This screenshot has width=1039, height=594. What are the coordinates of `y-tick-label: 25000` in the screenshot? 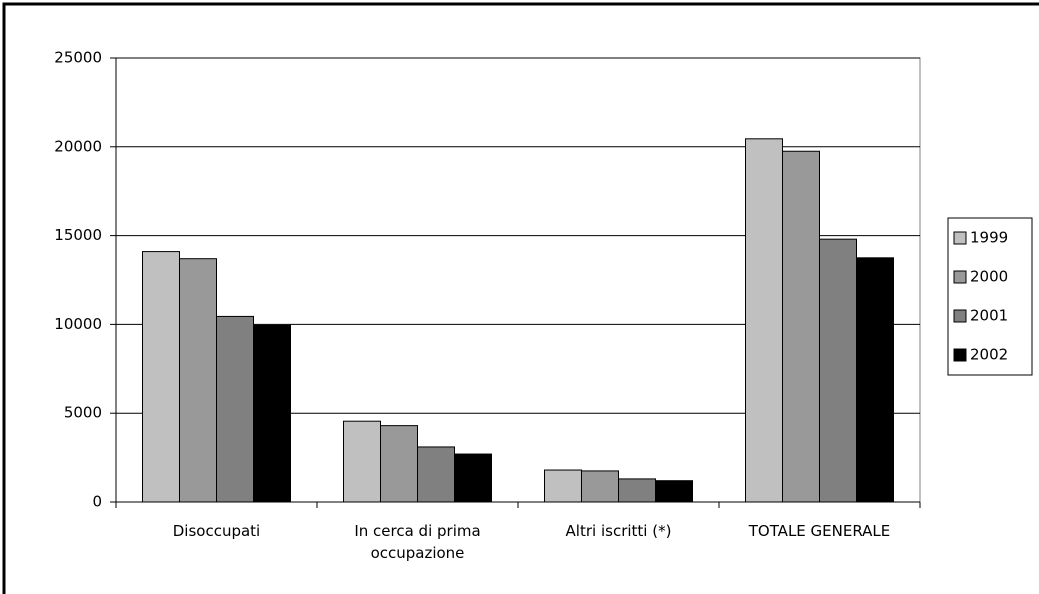 It's located at (78, 58).